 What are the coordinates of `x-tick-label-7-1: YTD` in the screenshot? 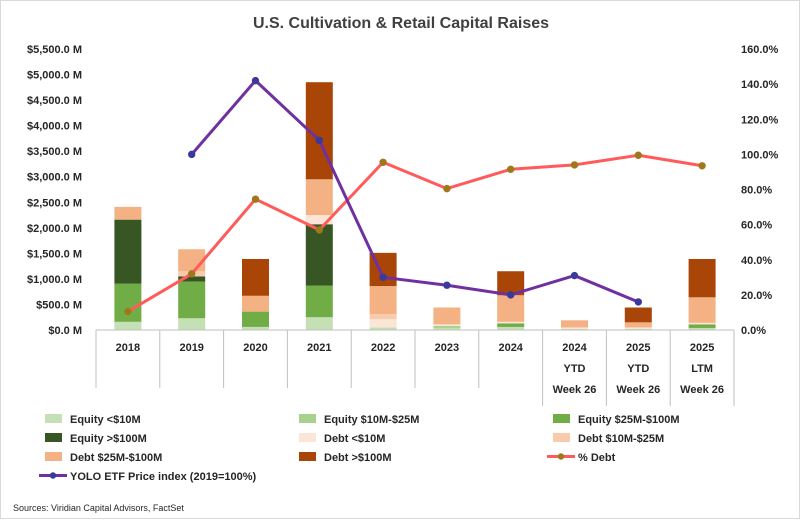 It's located at (575, 369).